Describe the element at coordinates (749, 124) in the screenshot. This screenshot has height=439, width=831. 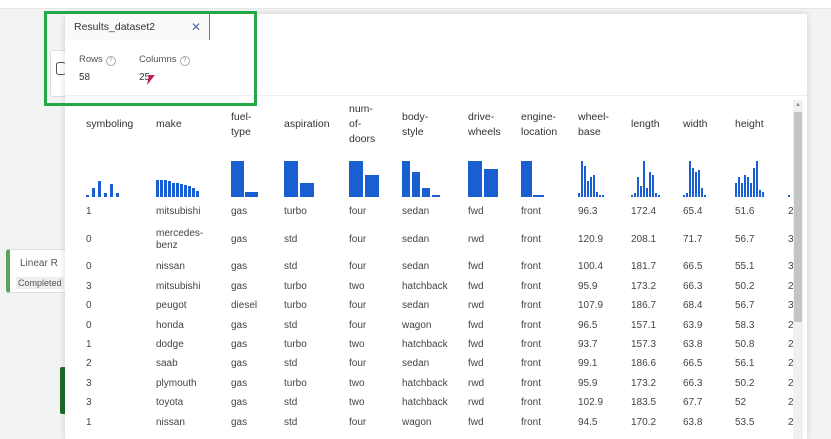
I see `column-header: height` at that location.